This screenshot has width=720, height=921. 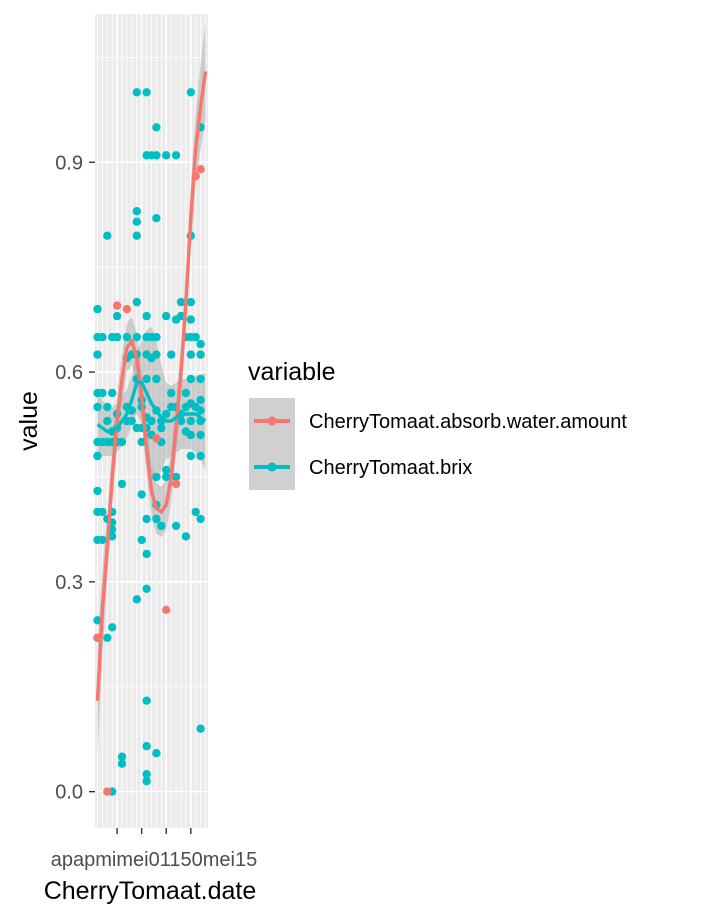 I want to click on data-points, so click(x=149, y=442).